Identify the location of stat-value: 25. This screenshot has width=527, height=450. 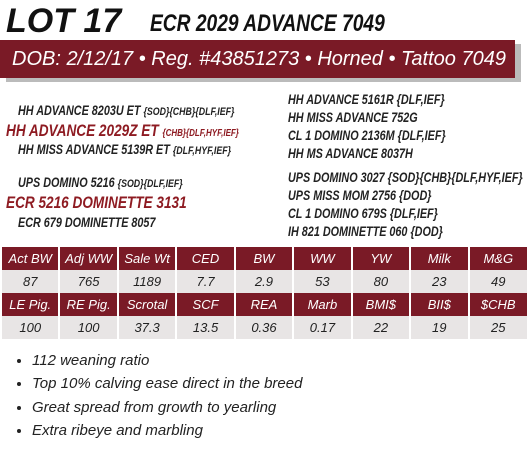
(497, 327).